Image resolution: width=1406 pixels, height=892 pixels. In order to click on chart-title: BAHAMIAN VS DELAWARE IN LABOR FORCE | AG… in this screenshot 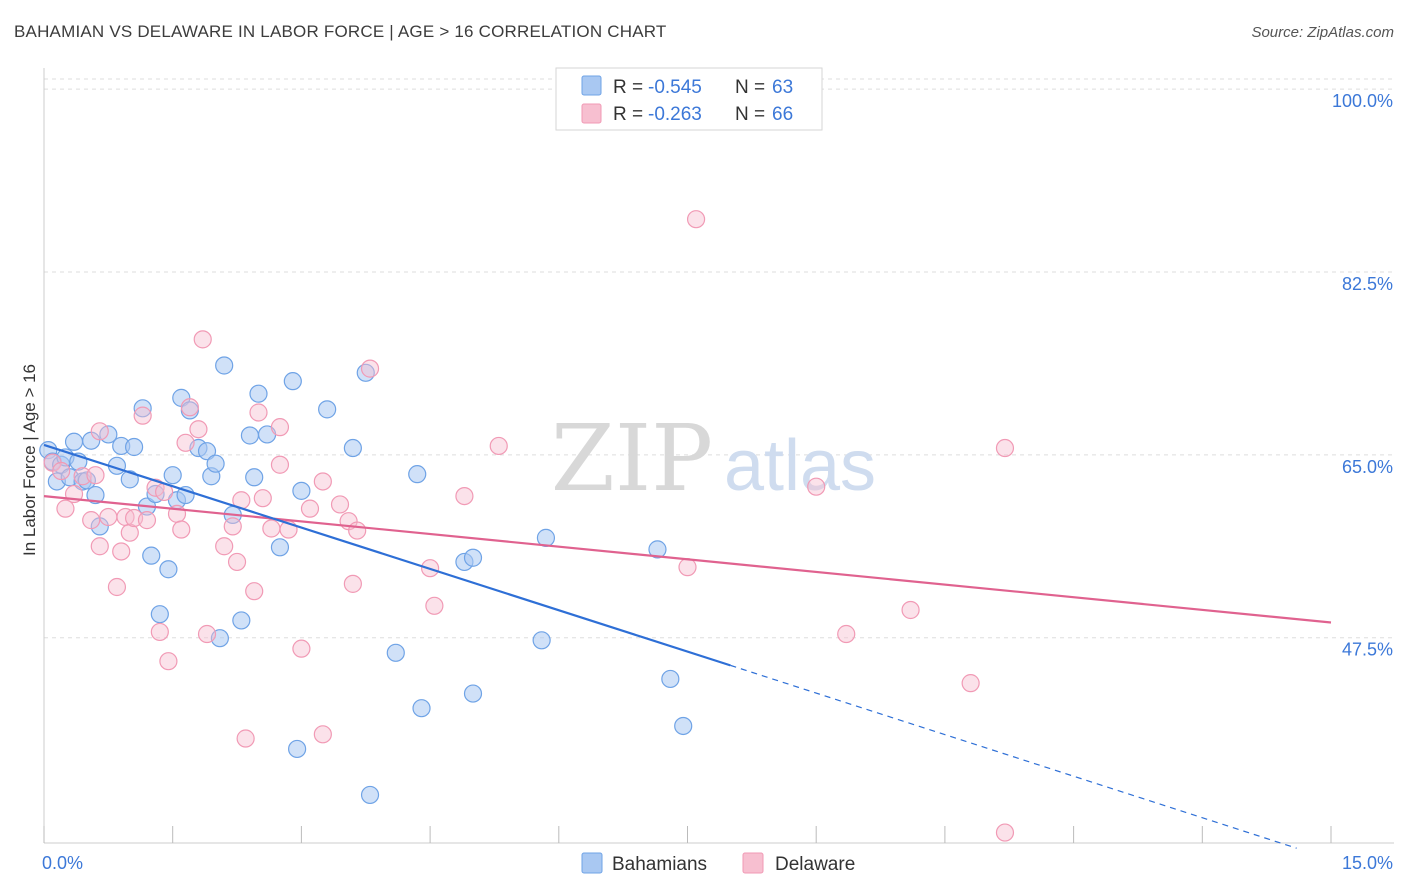, I will do `click(340, 31)`.